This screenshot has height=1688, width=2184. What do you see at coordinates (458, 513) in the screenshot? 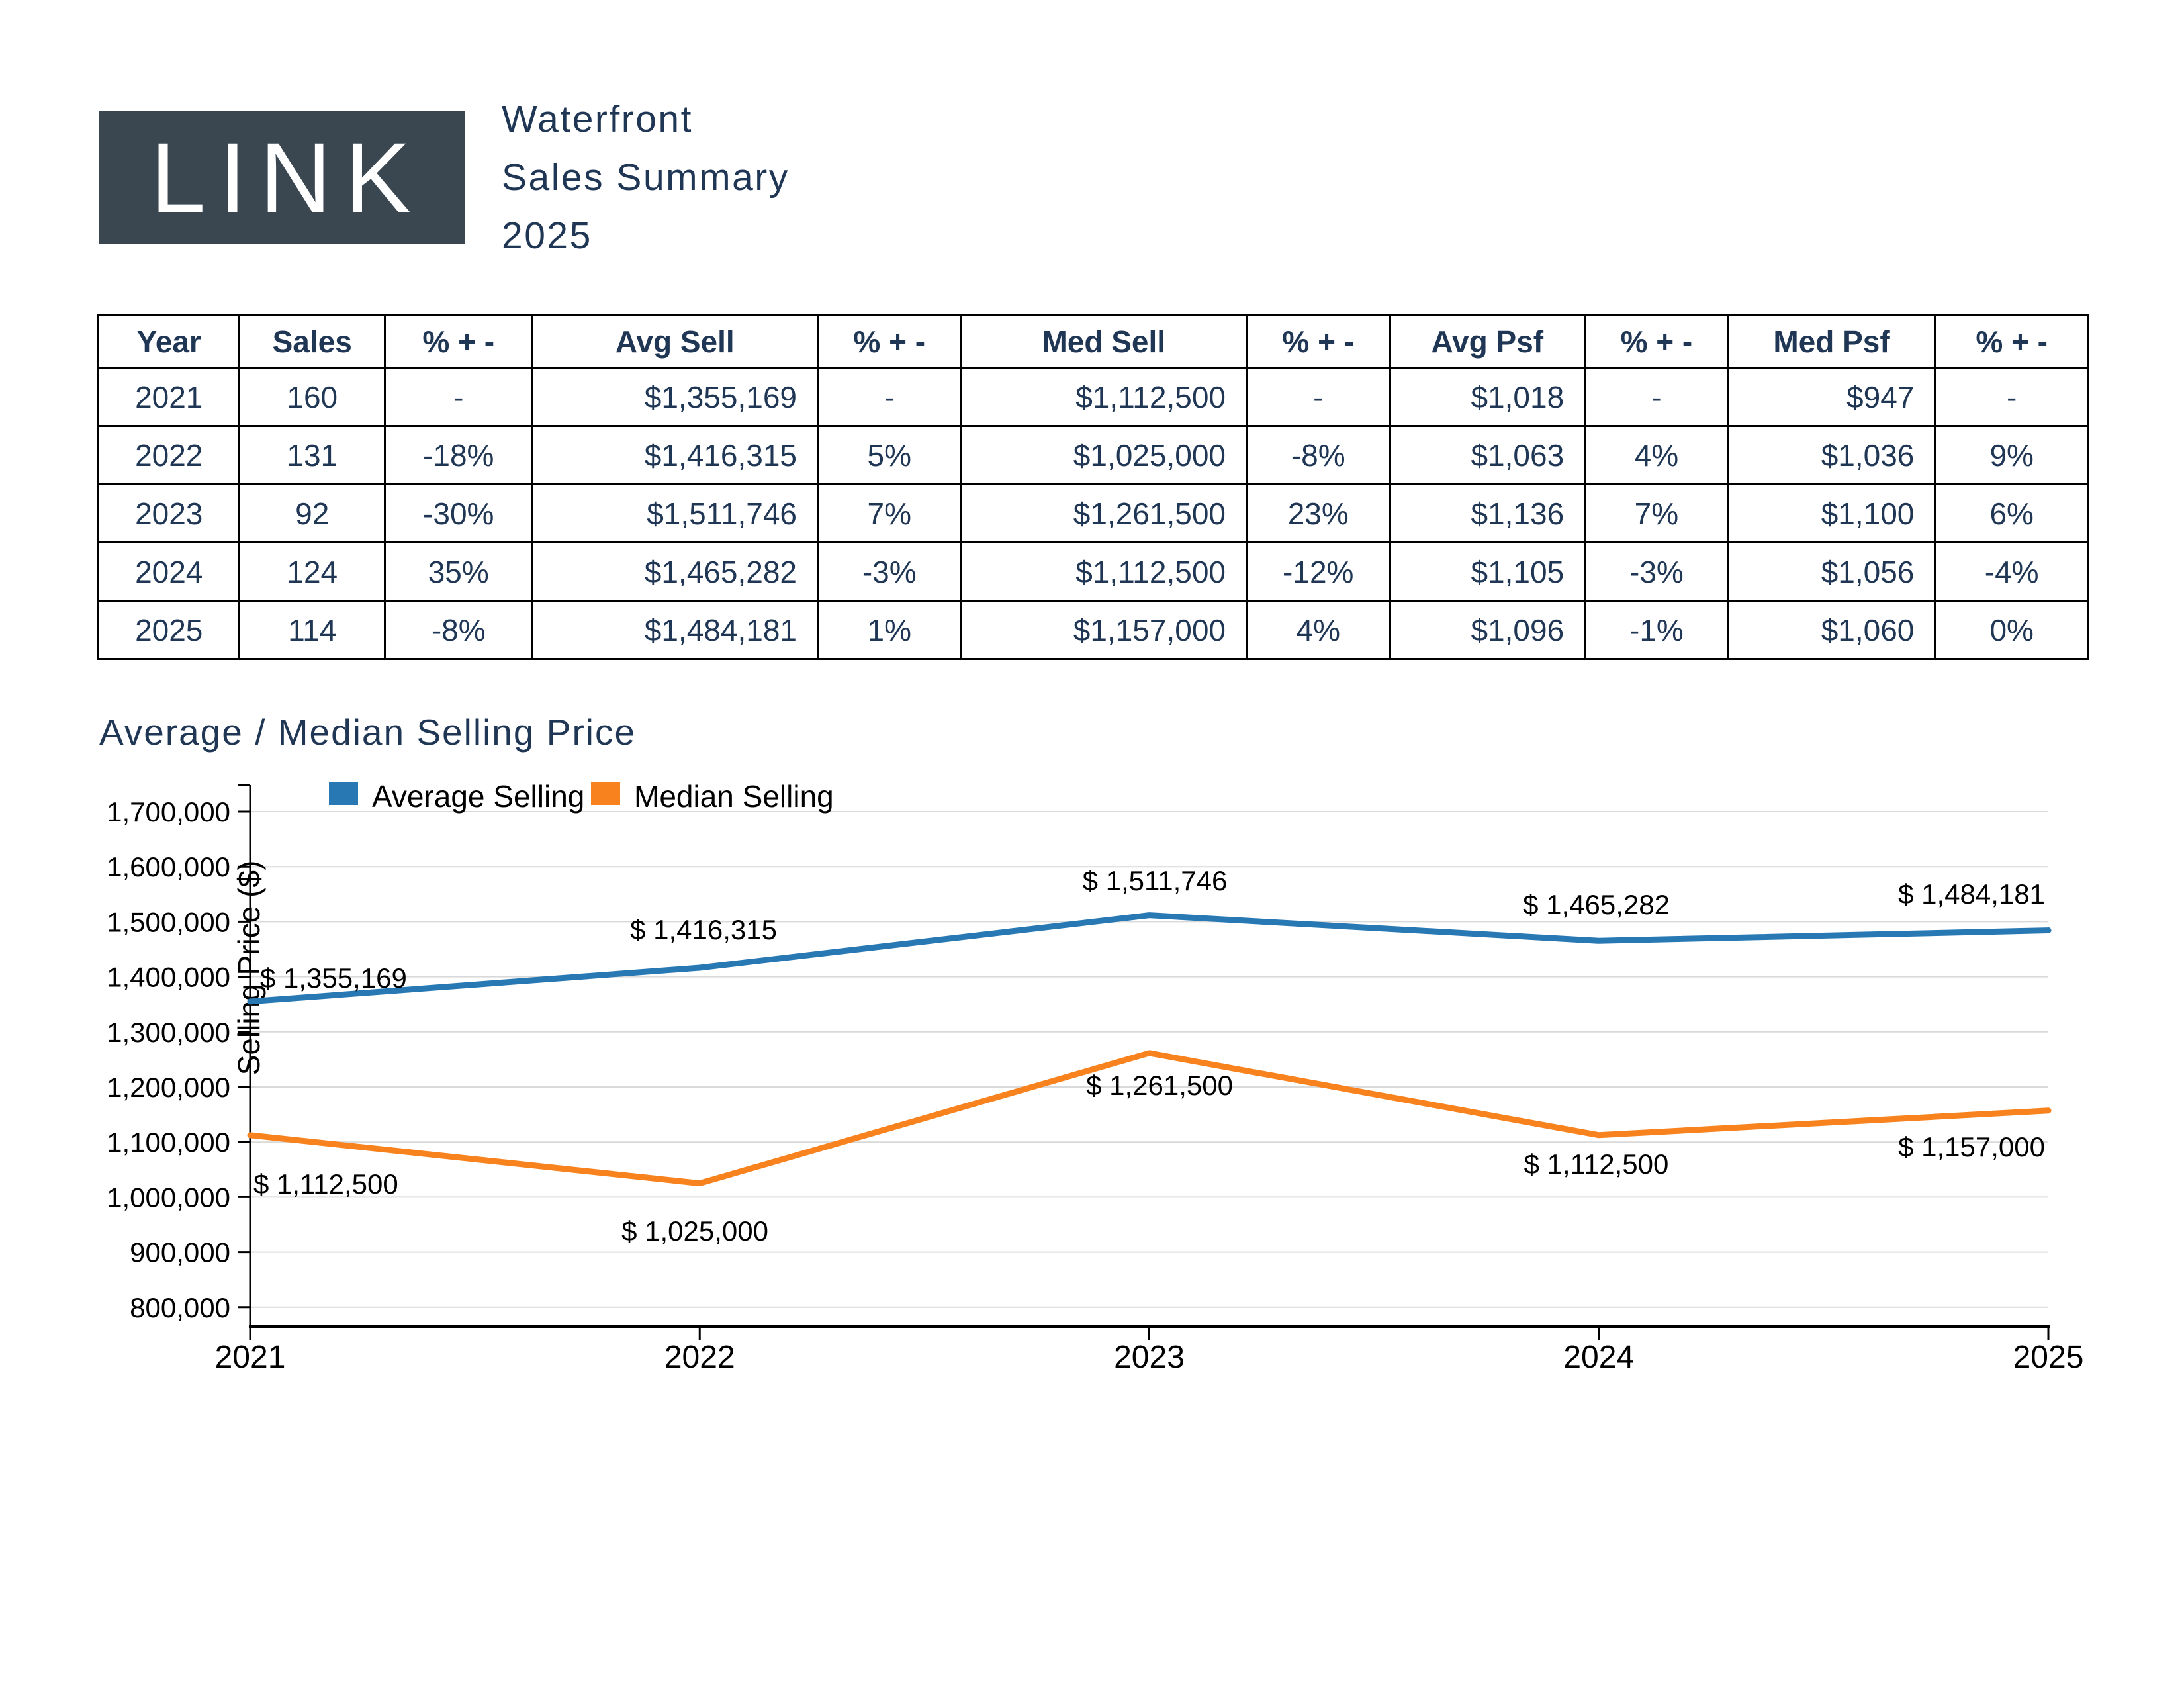
I see `cell-r2-c2: -30%` at bounding box center [458, 513].